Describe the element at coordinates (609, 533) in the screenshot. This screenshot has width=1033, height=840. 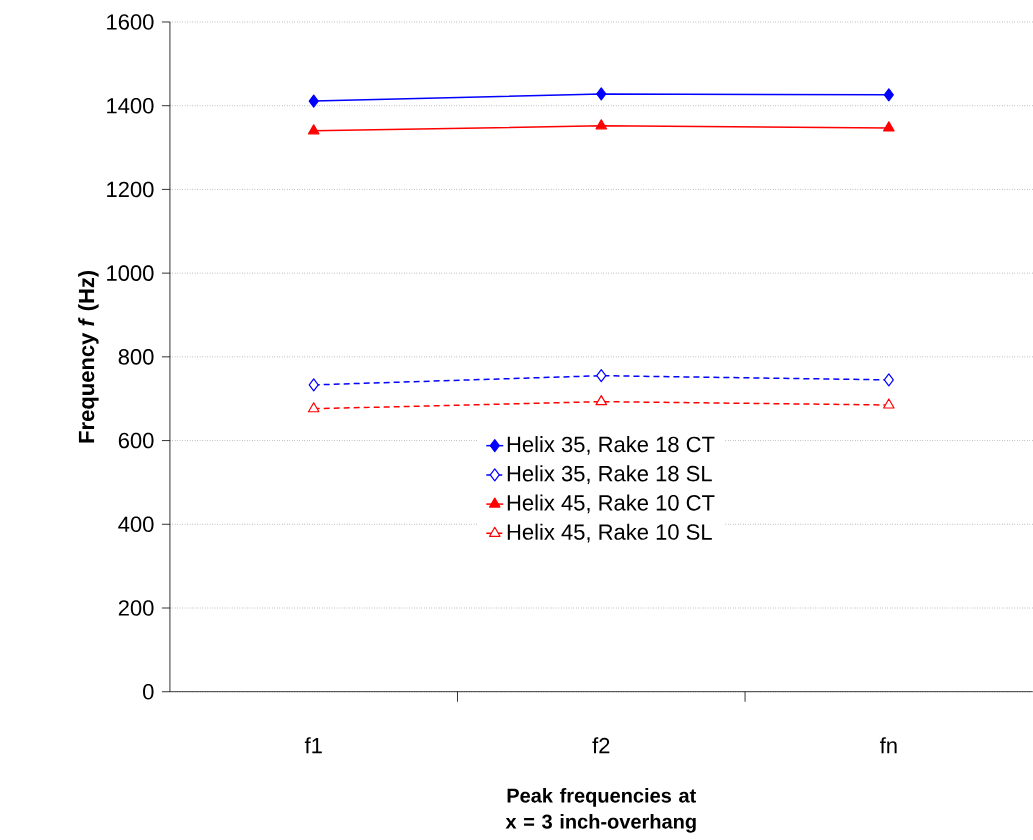
I see `legend-label: Helix 45, Rake 10 SL` at that location.